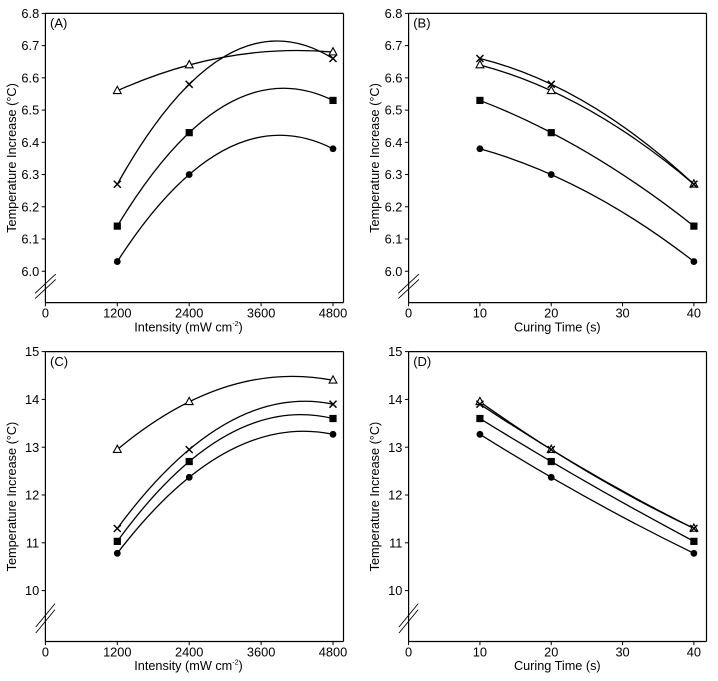 This screenshot has height=681, width=718. What do you see at coordinates (421, 23) in the screenshot?
I see `svg-text: (B)` at bounding box center [421, 23].